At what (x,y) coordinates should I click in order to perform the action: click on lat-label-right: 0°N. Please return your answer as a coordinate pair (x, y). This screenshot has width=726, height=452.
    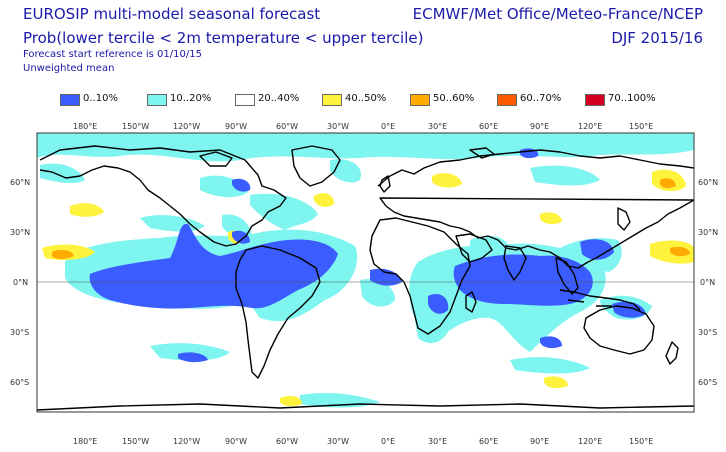
    Looking at the image, I should click on (707, 282).